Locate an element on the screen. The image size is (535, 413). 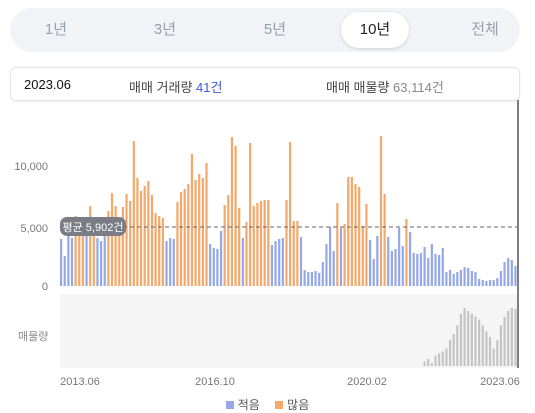
average-label: 평균 5,902건 is located at coordinates (93, 227).